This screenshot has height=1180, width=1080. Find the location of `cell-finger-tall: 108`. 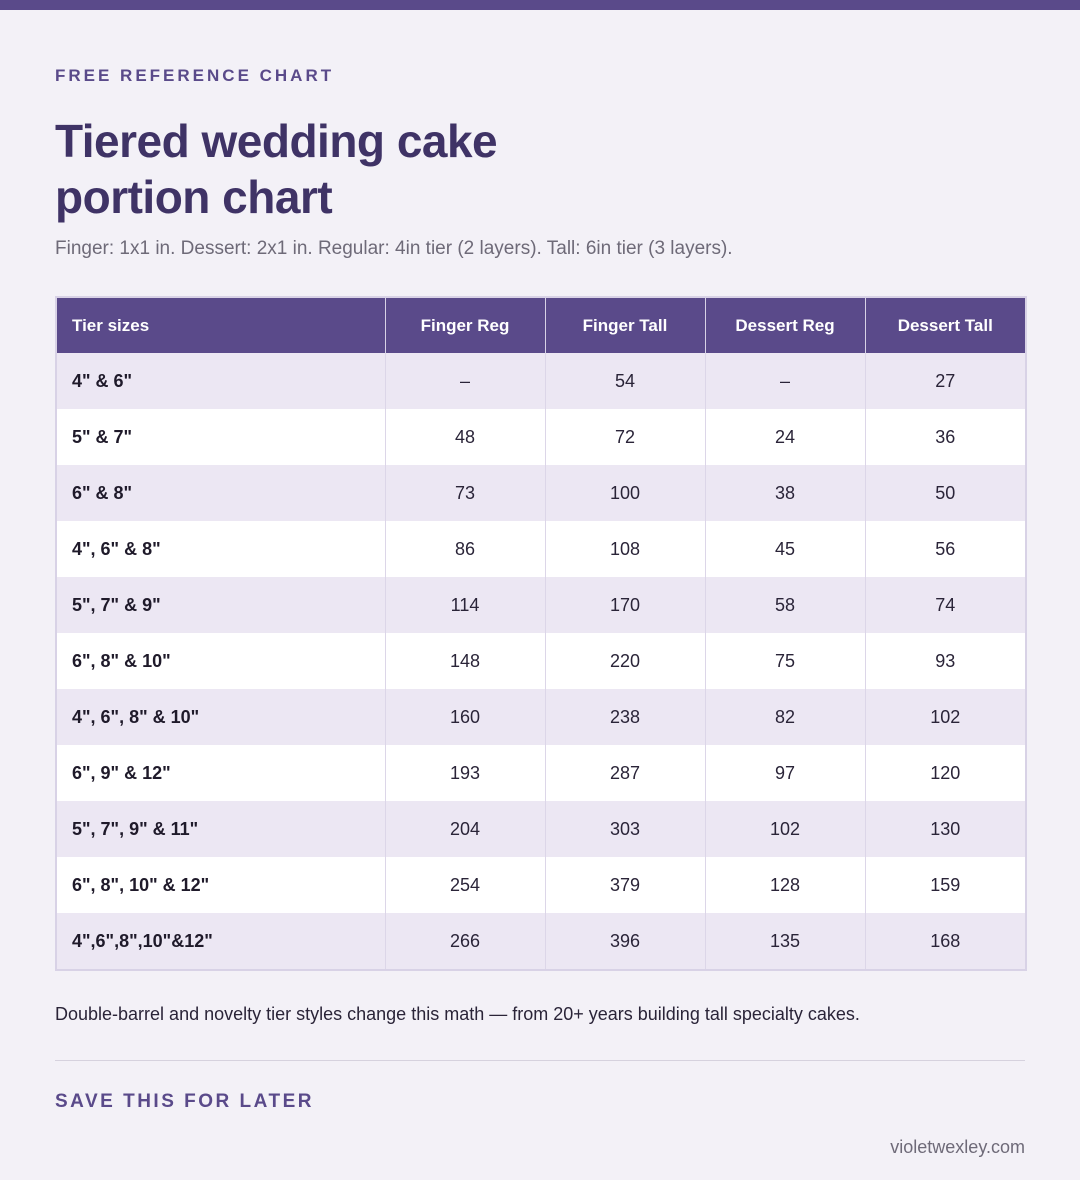

cell-finger-tall: 108 is located at coordinates (625, 549).